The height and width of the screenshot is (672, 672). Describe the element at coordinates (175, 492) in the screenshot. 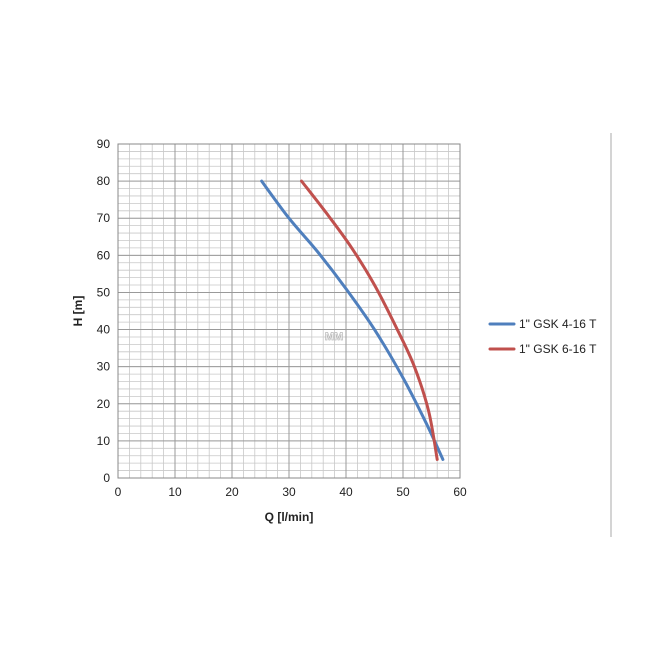

I see `x-tick-label: 10` at that location.